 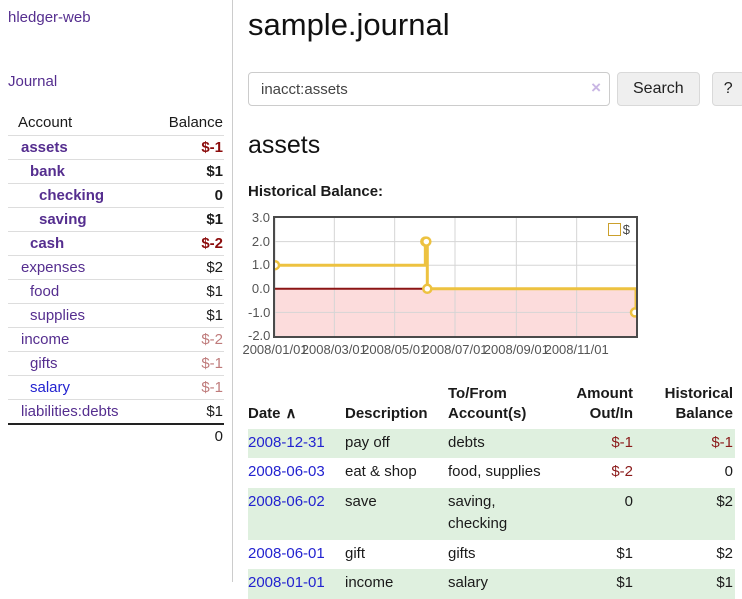 I want to click on column-header-description: Description, so click(x=386, y=414).